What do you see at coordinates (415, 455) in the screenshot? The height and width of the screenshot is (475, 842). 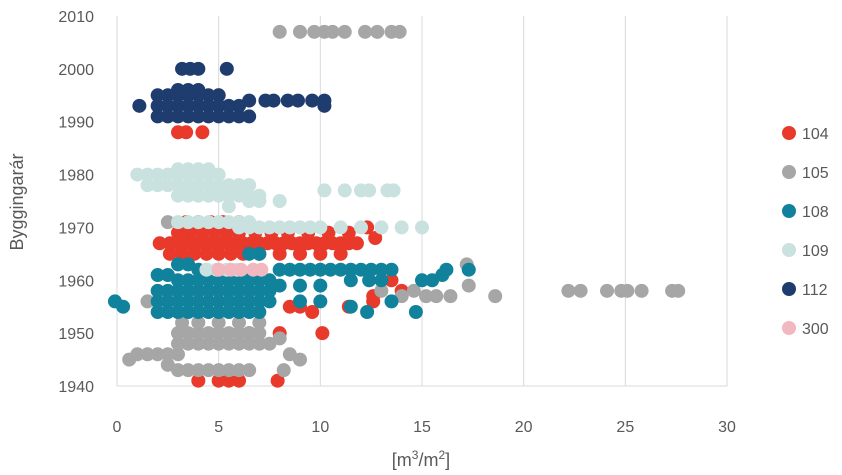 I see `x-axis-title-sup1: 3` at bounding box center [415, 455].